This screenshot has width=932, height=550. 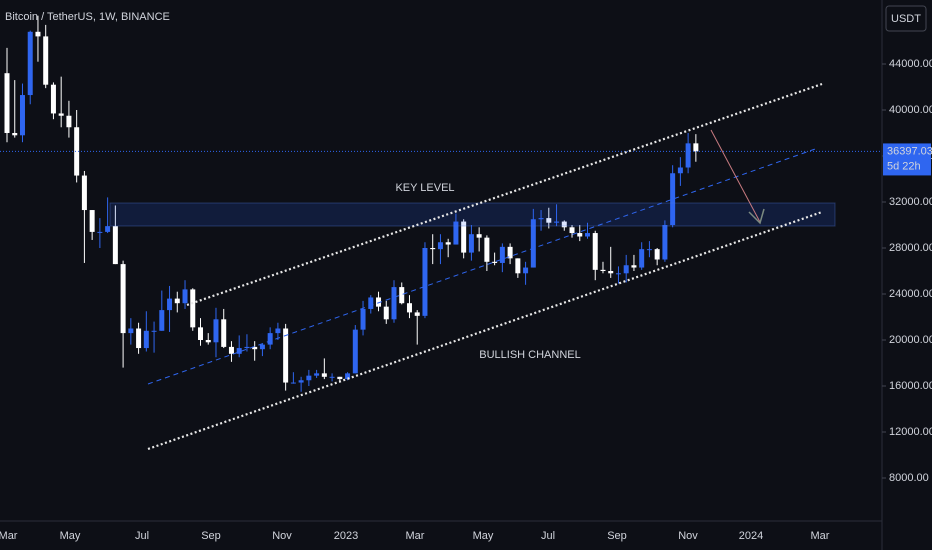 I want to click on x-tick-label: 2024, so click(x=751, y=536).